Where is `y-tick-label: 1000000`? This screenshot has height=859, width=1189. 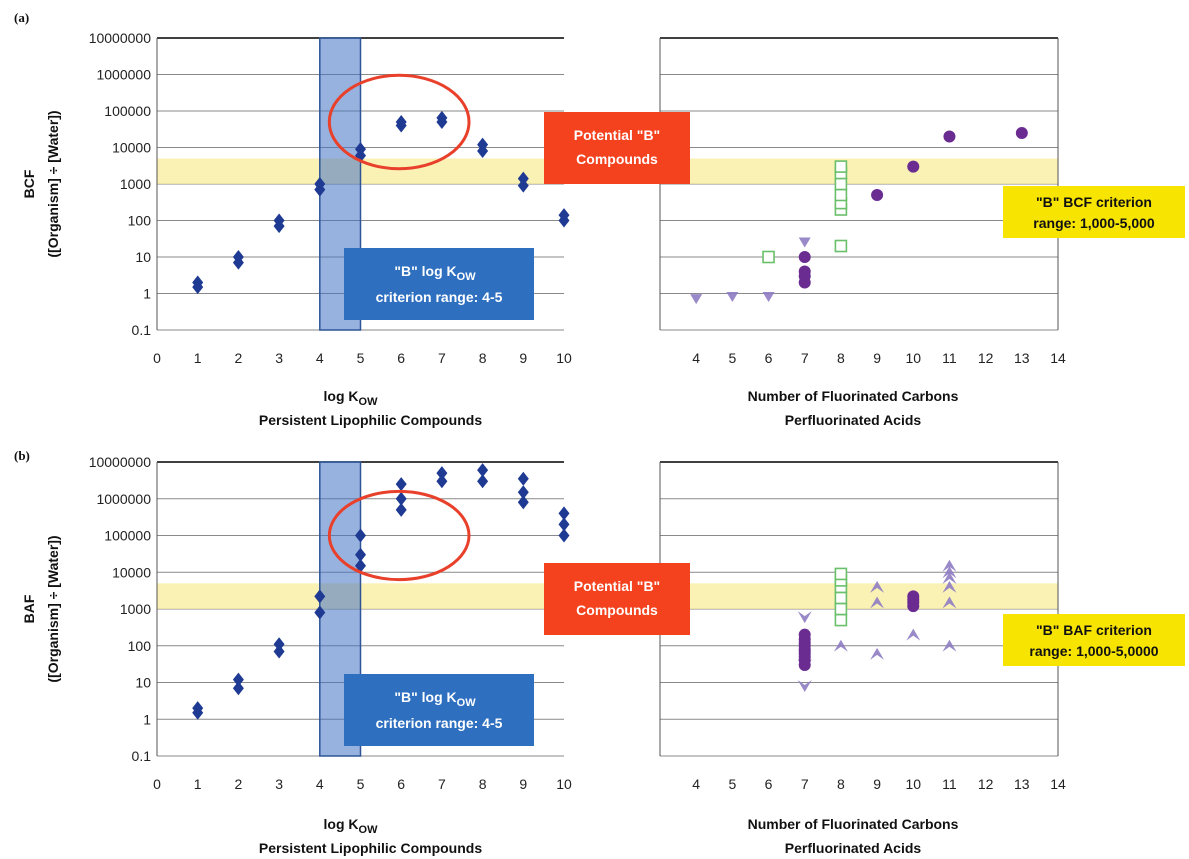
y-tick-label: 1000000 is located at coordinates (123, 499).